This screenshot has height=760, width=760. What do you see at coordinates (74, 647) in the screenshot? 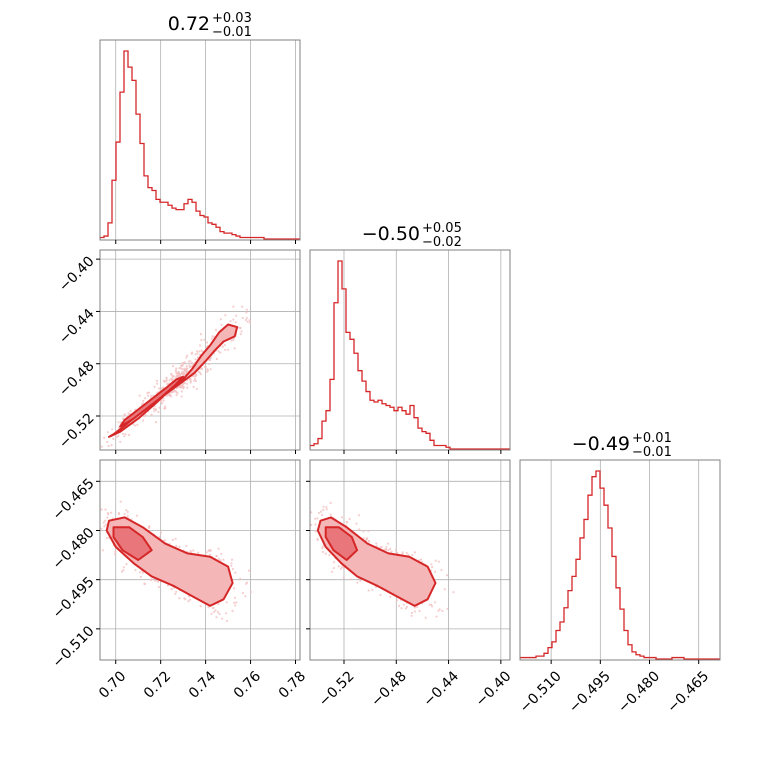
I see `scatter-p1-p3-ytick-label: −0.510` at bounding box center [74, 647].